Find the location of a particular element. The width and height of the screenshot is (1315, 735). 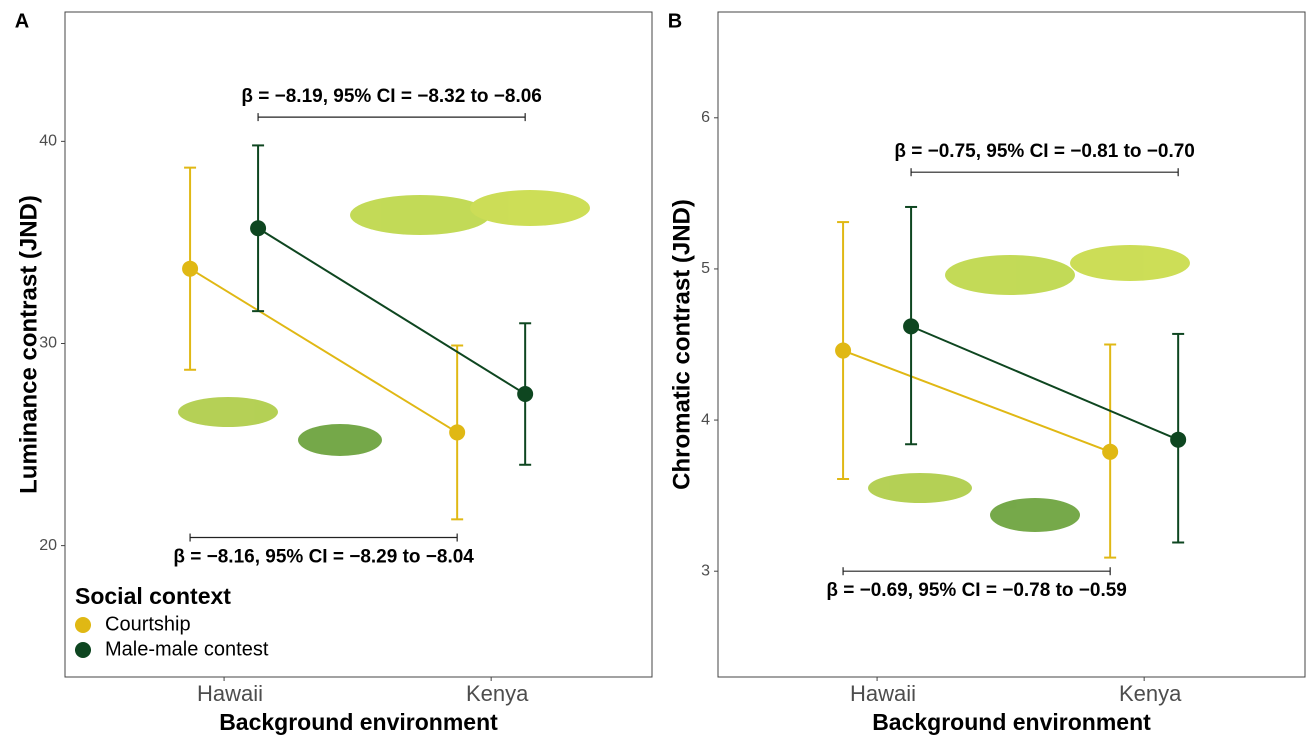

annotation: β = −0.69, 95% CI = −0.78 to −0.59 is located at coordinates (976, 590).